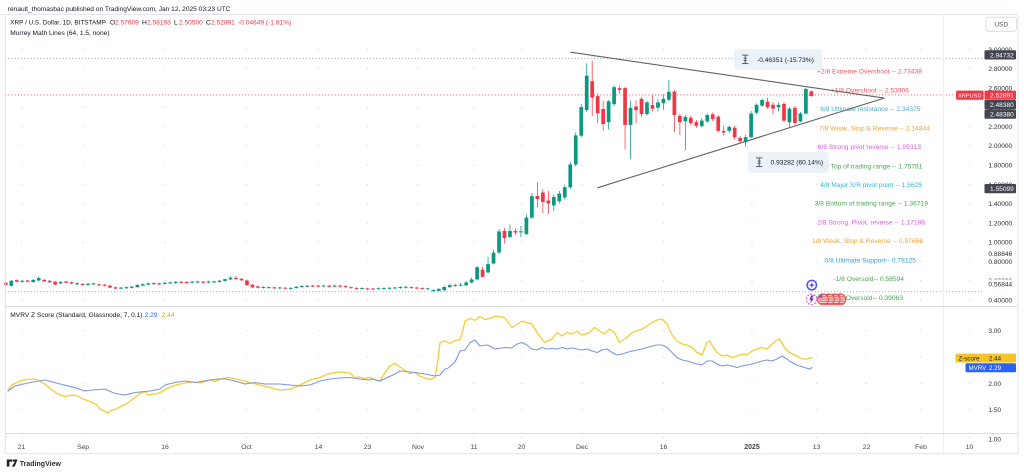 This screenshot has height=474, width=1024. What do you see at coordinates (41, 464) in the screenshot?
I see `svg-text: TradingView` at bounding box center [41, 464].